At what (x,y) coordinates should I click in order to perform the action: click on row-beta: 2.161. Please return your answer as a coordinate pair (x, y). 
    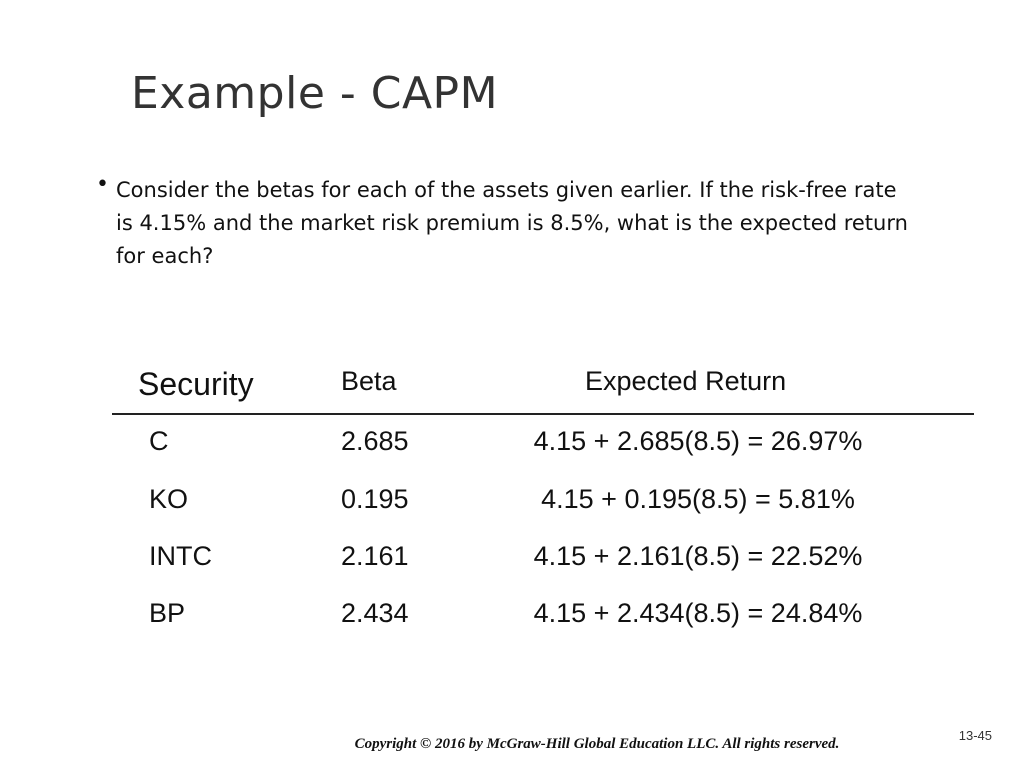
    Looking at the image, I should click on (375, 556).